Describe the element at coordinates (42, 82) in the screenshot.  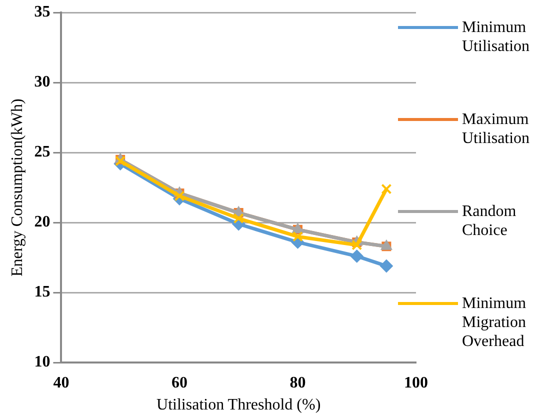
I see `y-tick-label: 30` at that location.